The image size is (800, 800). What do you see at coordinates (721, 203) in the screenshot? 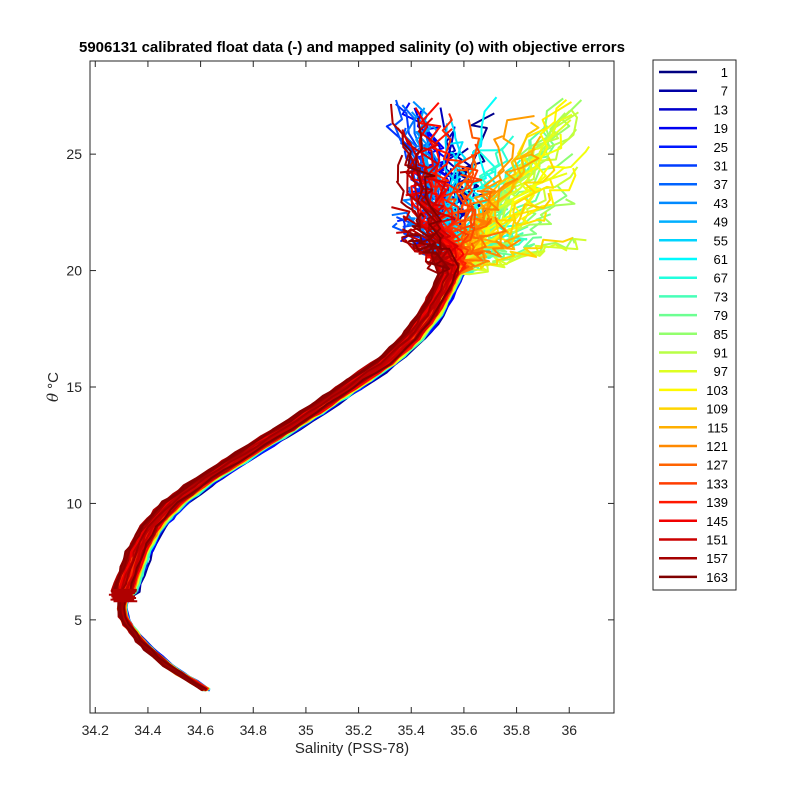
I see `legend-label: 43` at bounding box center [721, 203].